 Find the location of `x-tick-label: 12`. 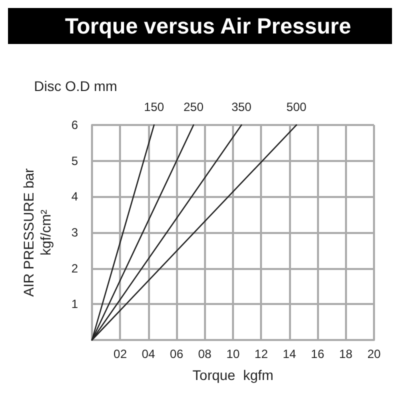

x-tick-label: 12 is located at coordinates (261, 354).